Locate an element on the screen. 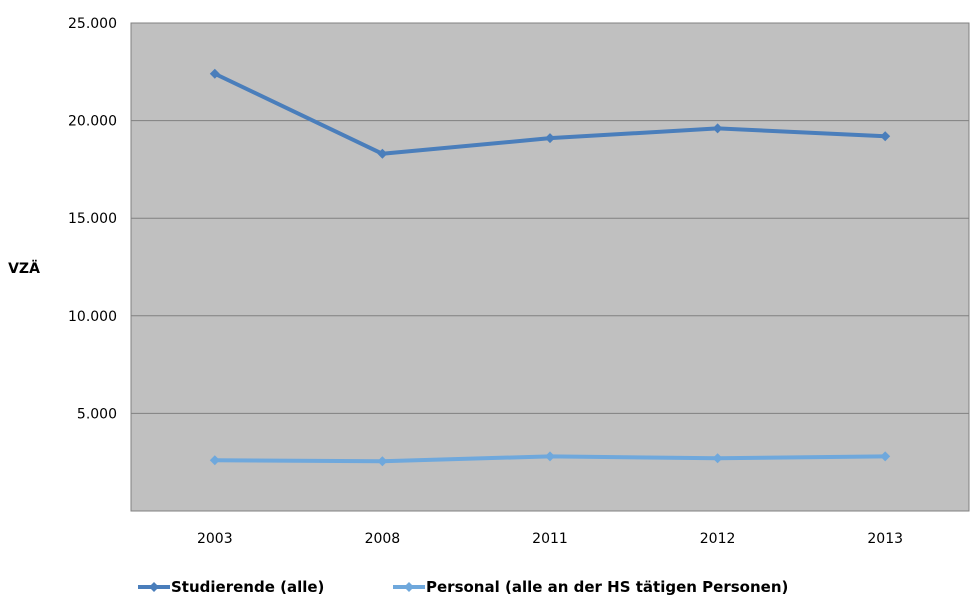 The image size is (971, 599). y-axis-label: VZÄ is located at coordinates (24, 268).